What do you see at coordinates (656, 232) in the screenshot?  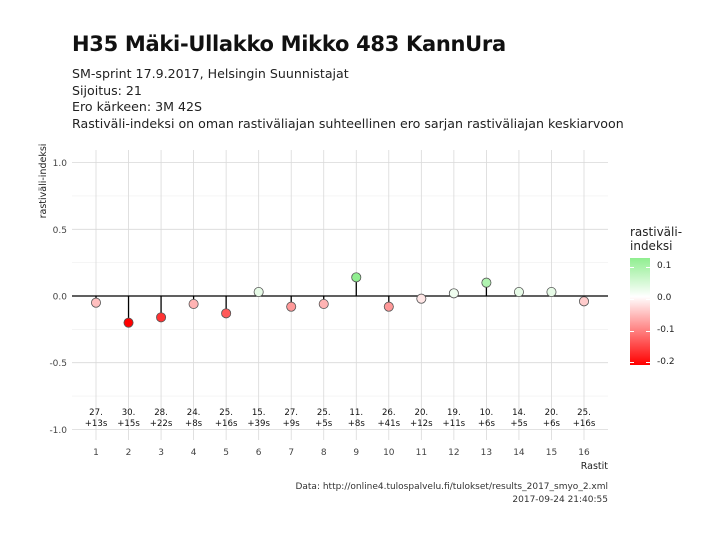 I see `legend-title-line: rastiväli-` at bounding box center [656, 232].